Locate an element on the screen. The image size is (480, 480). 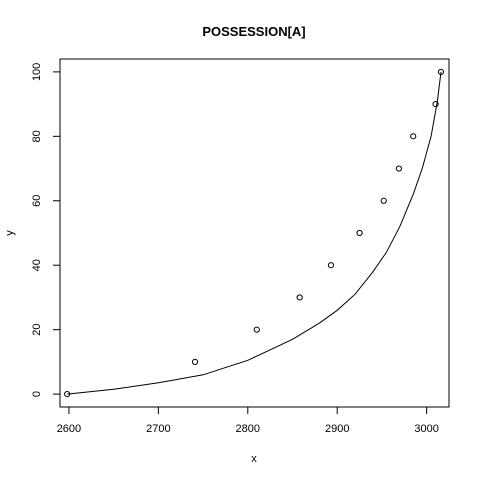
y-tick-label: 60 is located at coordinates (37, 201).